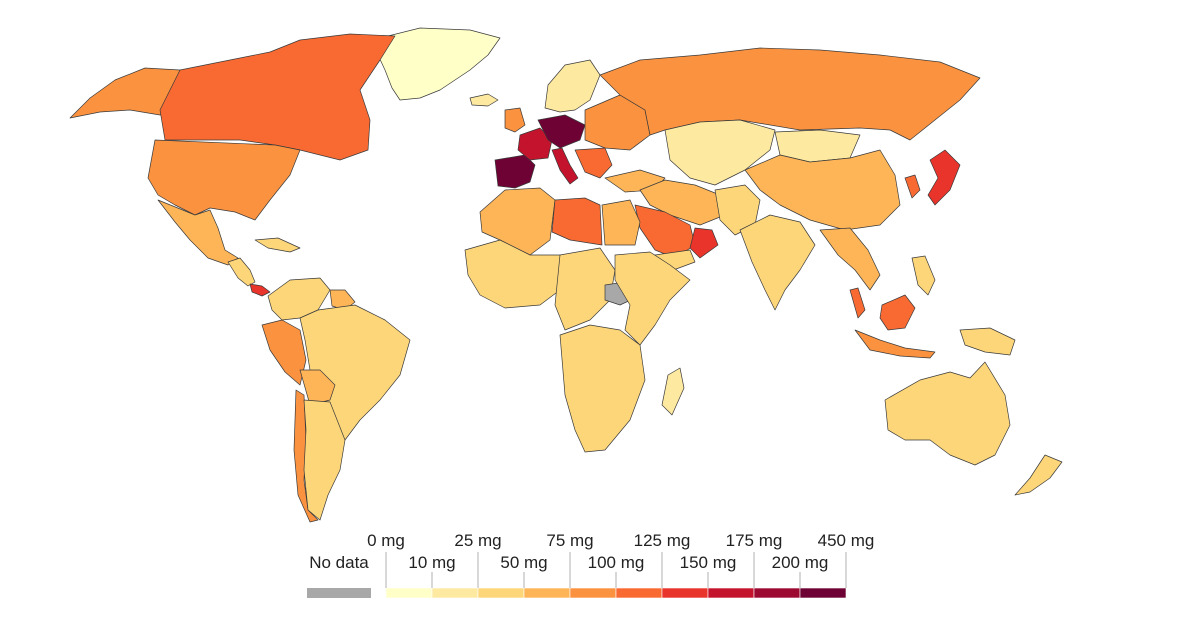  I want to click on region-scandinavia, so click(572, 86).